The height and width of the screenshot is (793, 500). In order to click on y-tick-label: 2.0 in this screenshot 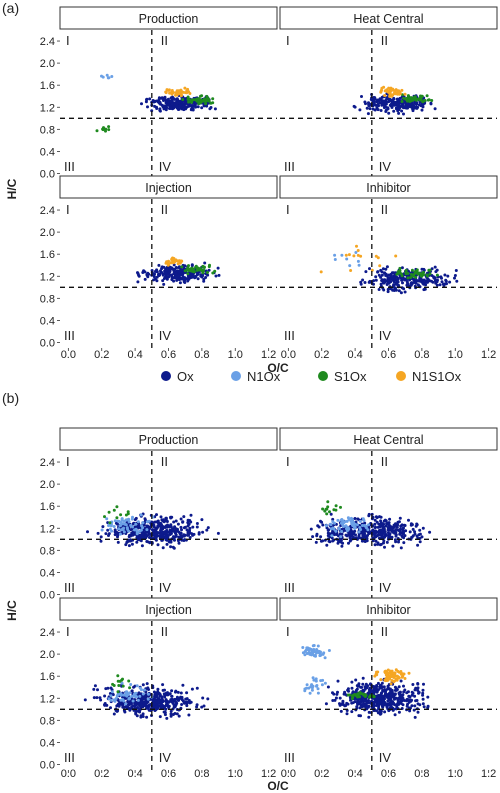, I will do `click(47, 64)`.